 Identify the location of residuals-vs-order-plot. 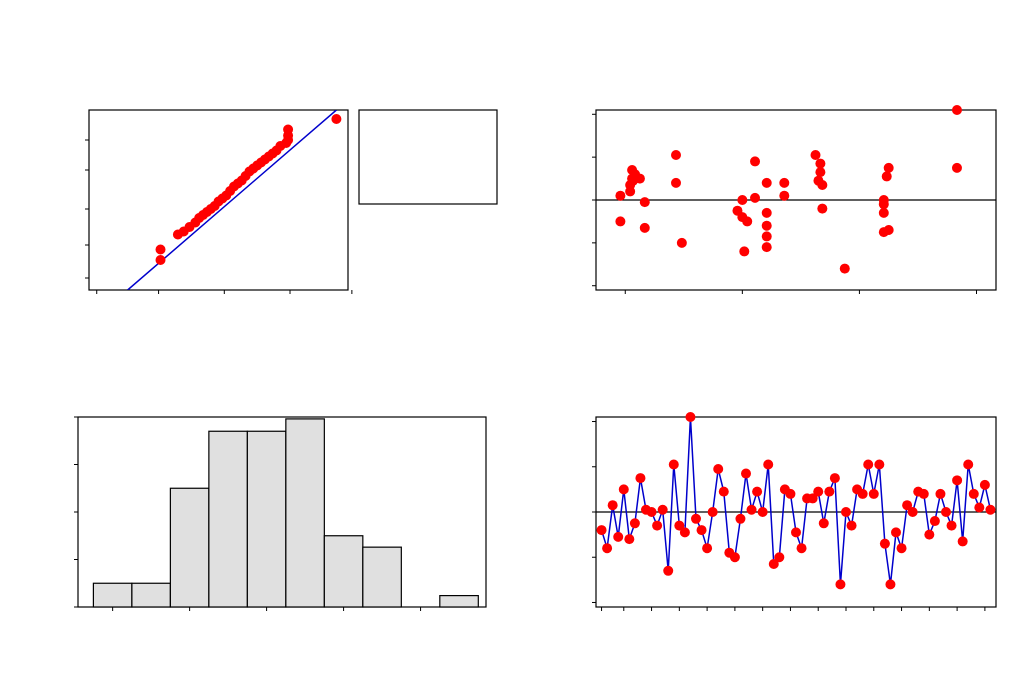
(794, 511).